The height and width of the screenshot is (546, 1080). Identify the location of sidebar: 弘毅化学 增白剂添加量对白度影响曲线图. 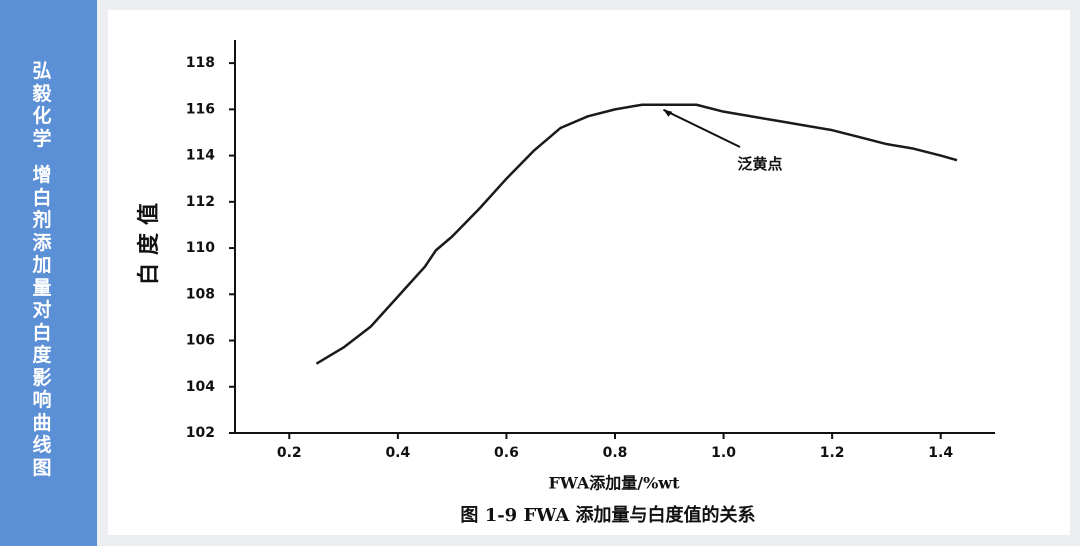
(48, 273).